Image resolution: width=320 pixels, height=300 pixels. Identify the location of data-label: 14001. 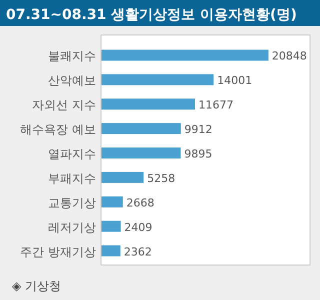
(234, 81).